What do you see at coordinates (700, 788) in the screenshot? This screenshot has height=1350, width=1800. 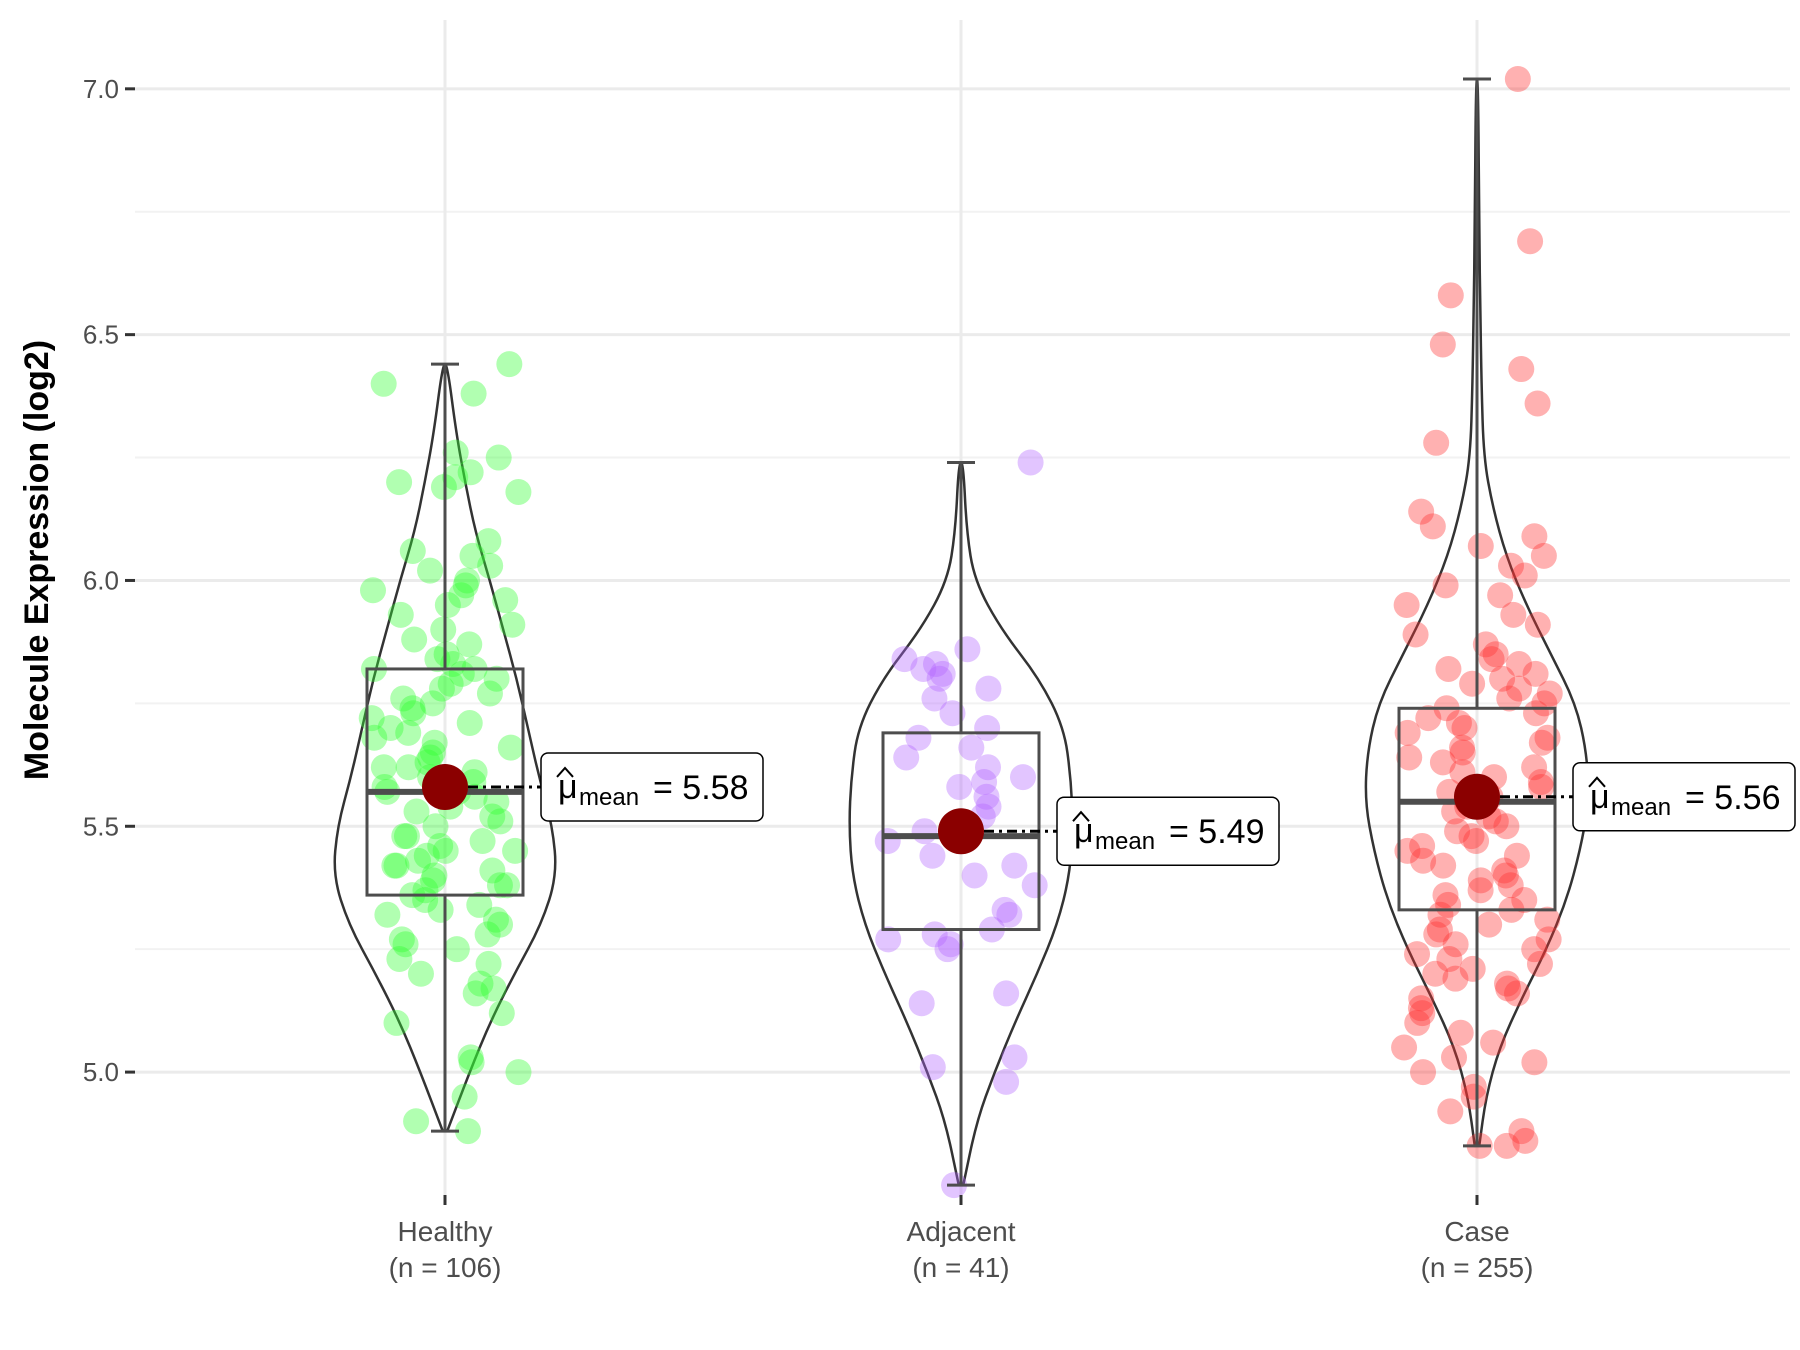 I see `mean-value: = 5.58` at bounding box center [700, 788].